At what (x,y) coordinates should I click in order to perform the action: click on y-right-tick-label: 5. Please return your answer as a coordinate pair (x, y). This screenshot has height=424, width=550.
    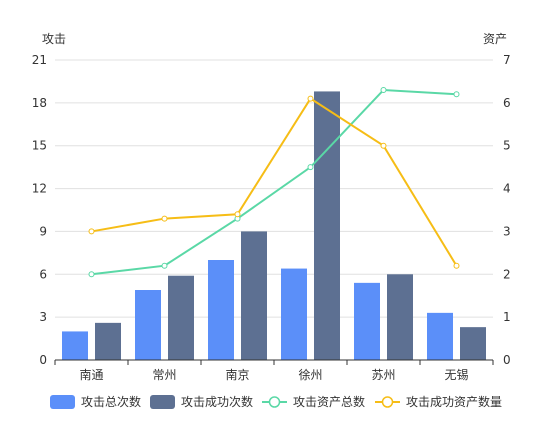
    Looking at the image, I should click on (507, 146).